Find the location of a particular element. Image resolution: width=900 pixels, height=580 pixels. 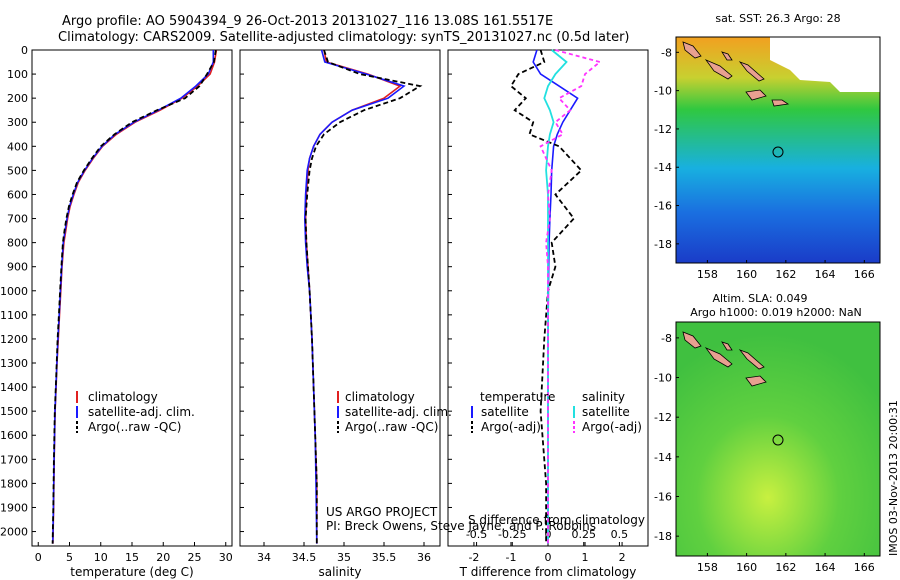

legend-label-s-satellite: satellite is located at coordinates (606, 412).